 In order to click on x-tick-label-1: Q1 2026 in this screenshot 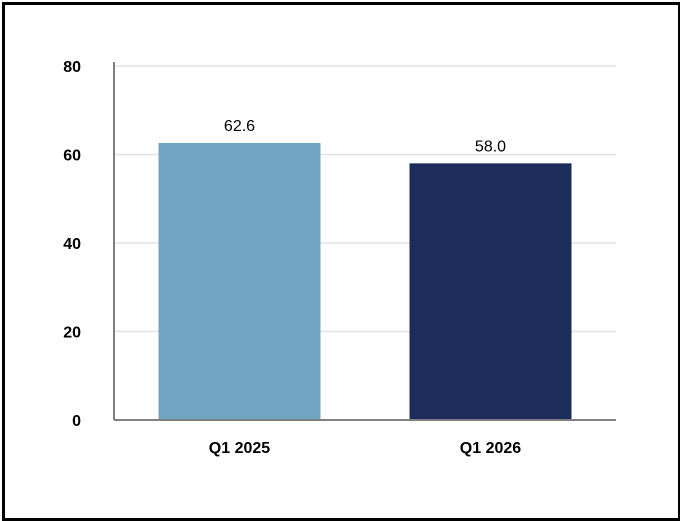, I will do `click(490, 448)`.